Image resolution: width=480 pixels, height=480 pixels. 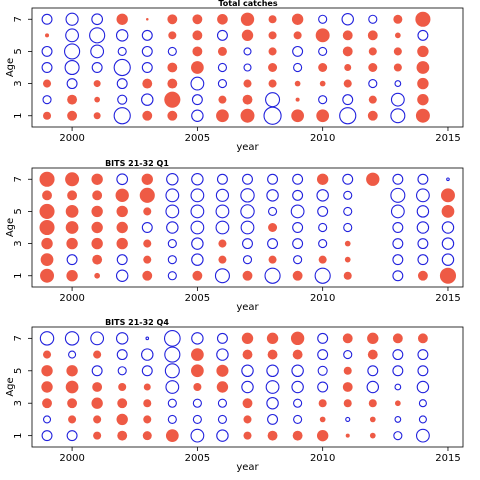 I want to click on y-axis-title: Age, so click(x=10, y=386).